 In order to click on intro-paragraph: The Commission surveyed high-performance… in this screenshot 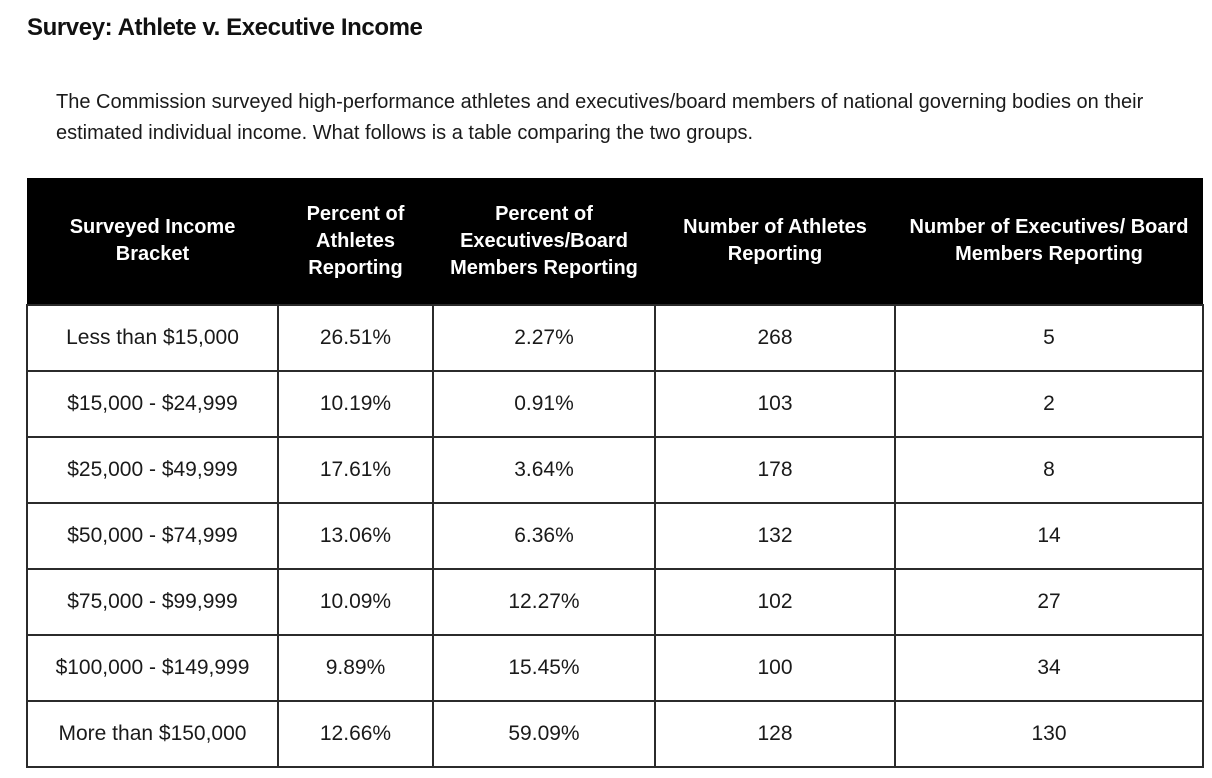, I will do `click(600, 117)`.